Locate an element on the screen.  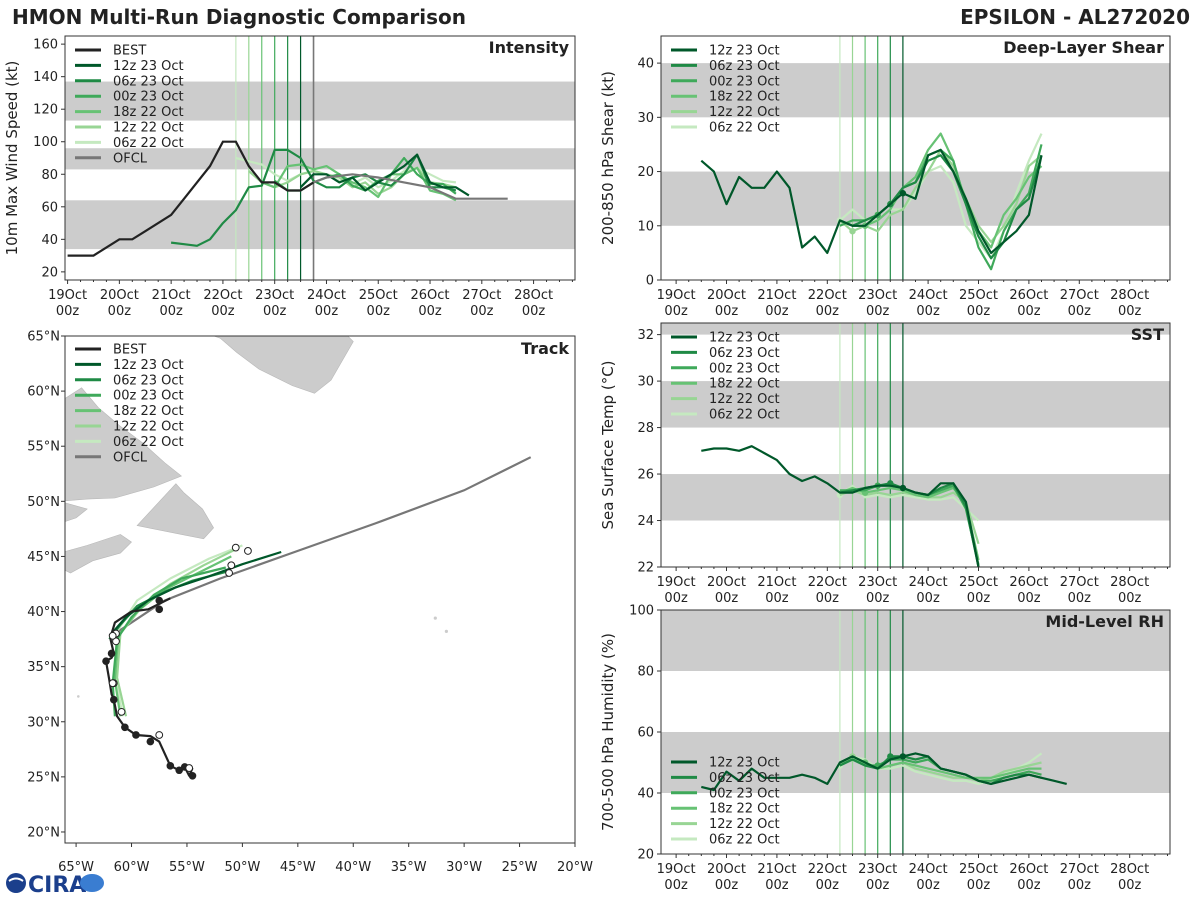
shear-xtick-hour-5: 00z is located at coordinates (928, 311).